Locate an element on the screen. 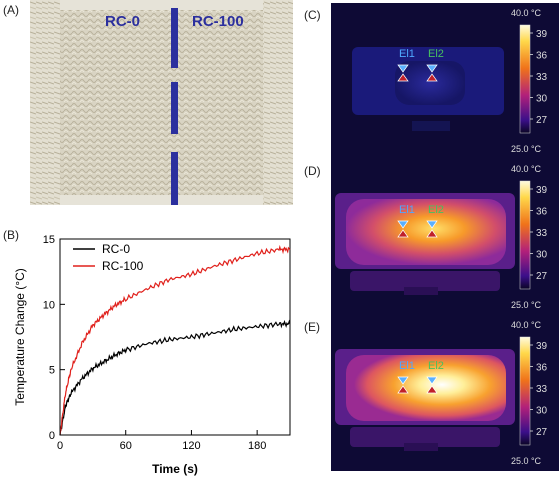 Image resolution: width=560 pixels, height=486 pixels. x-axis-label: Time (s) is located at coordinates (175, 469).